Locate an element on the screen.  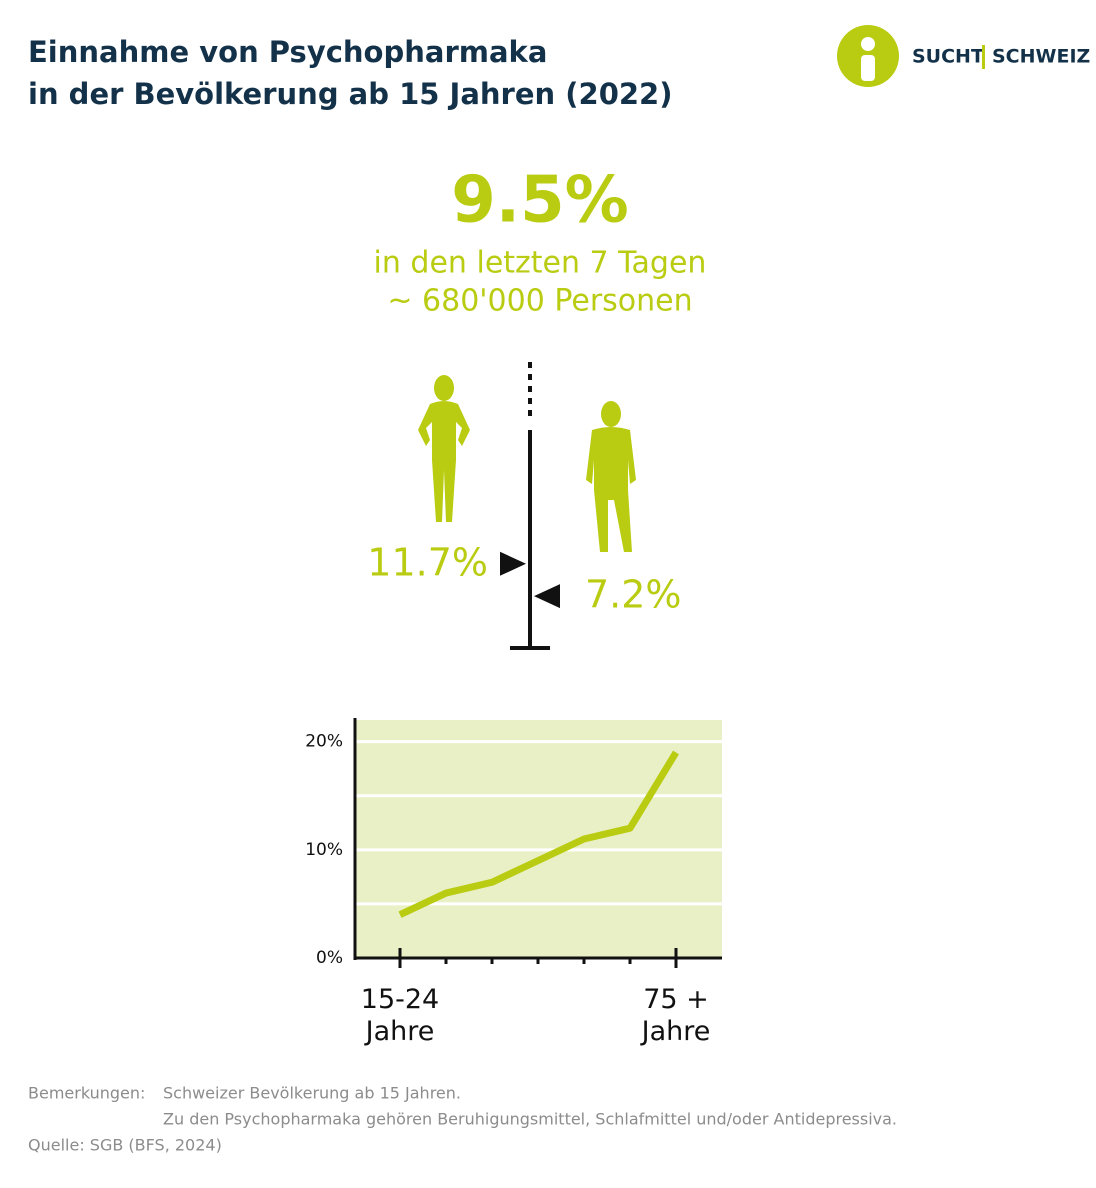
value-label: 7.2% is located at coordinates (633, 595).